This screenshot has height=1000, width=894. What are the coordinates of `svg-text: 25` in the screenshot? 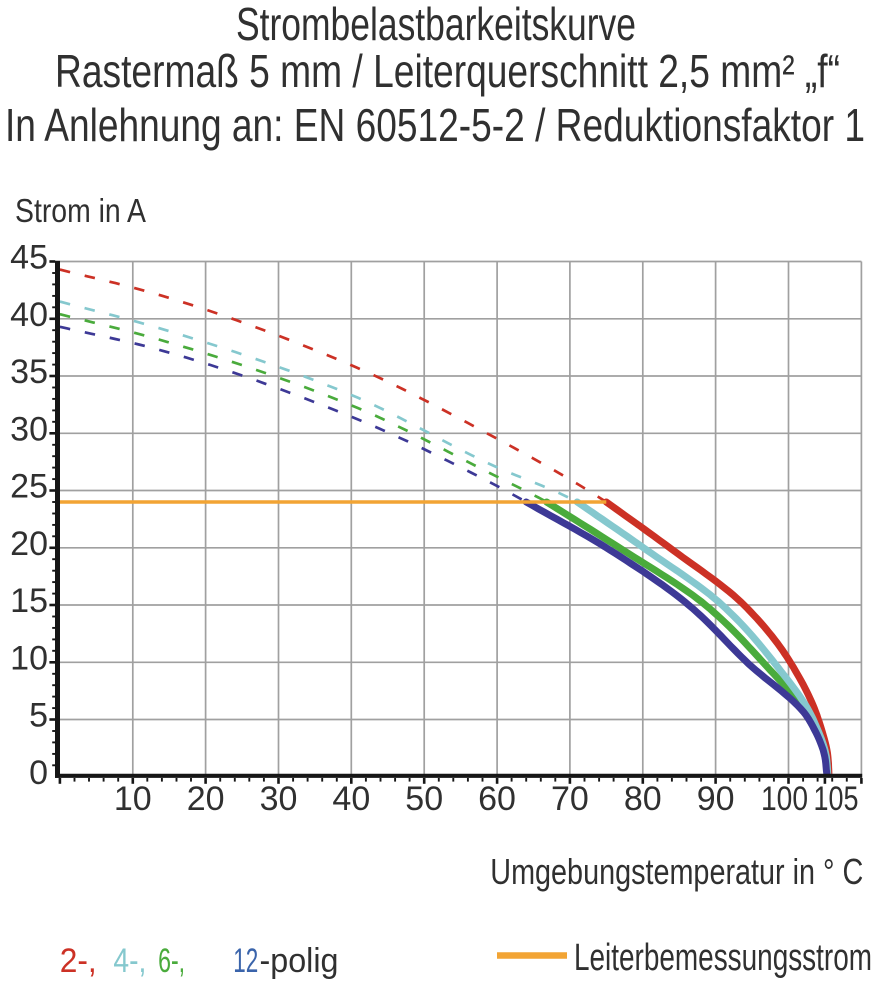 It's located at (29, 487).